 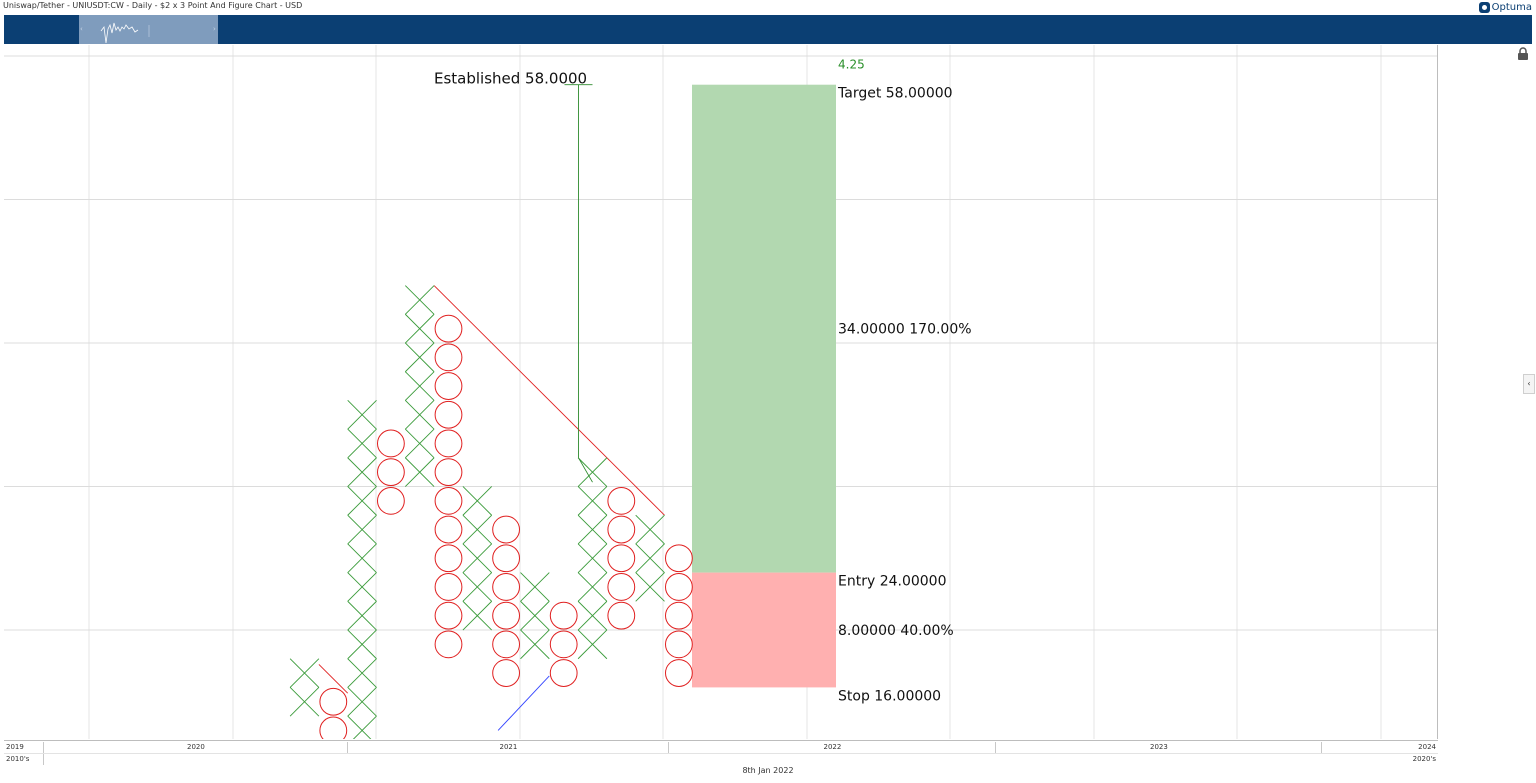 What do you see at coordinates (508, 747) in the screenshot?
I see `x-axis-year-label: 2021` at bounding box center [508, 747].